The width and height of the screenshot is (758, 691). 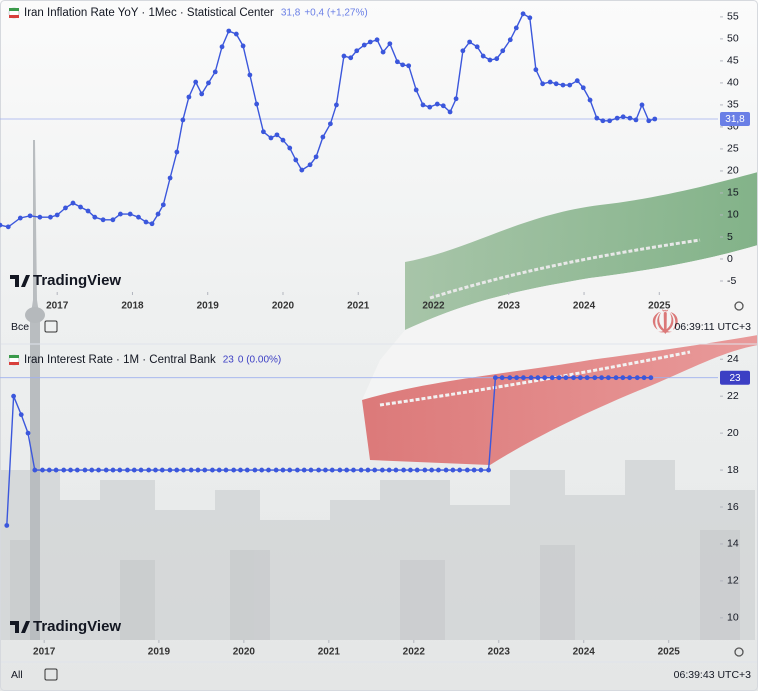 What do you see at coordinates (14, 16) in the screenshot?
I see `flag-icon-red` at bounding box center [14, 16].